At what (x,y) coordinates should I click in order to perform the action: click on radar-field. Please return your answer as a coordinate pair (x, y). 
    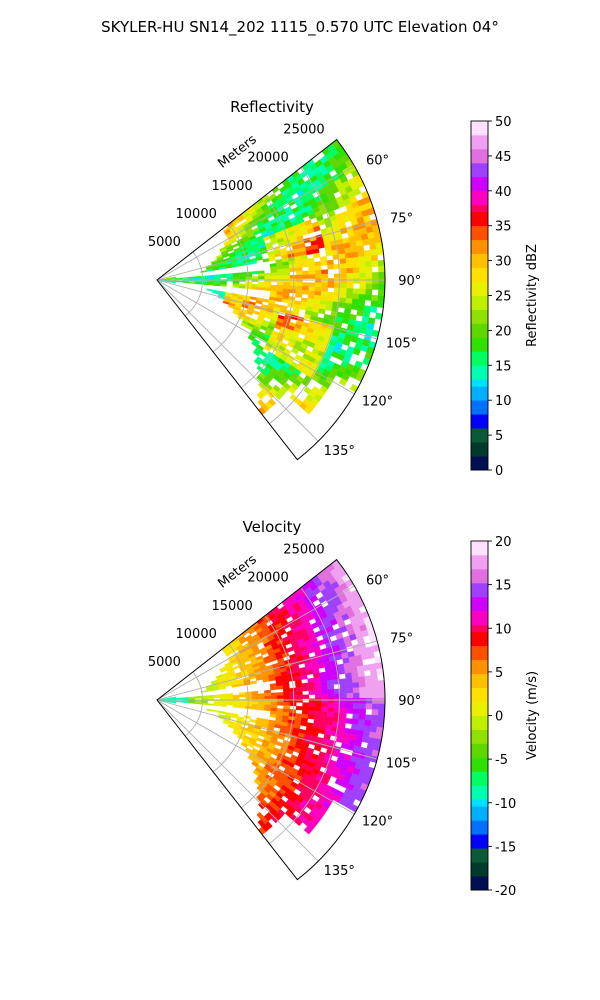
    Looking at the image, I should click on (271, 277).